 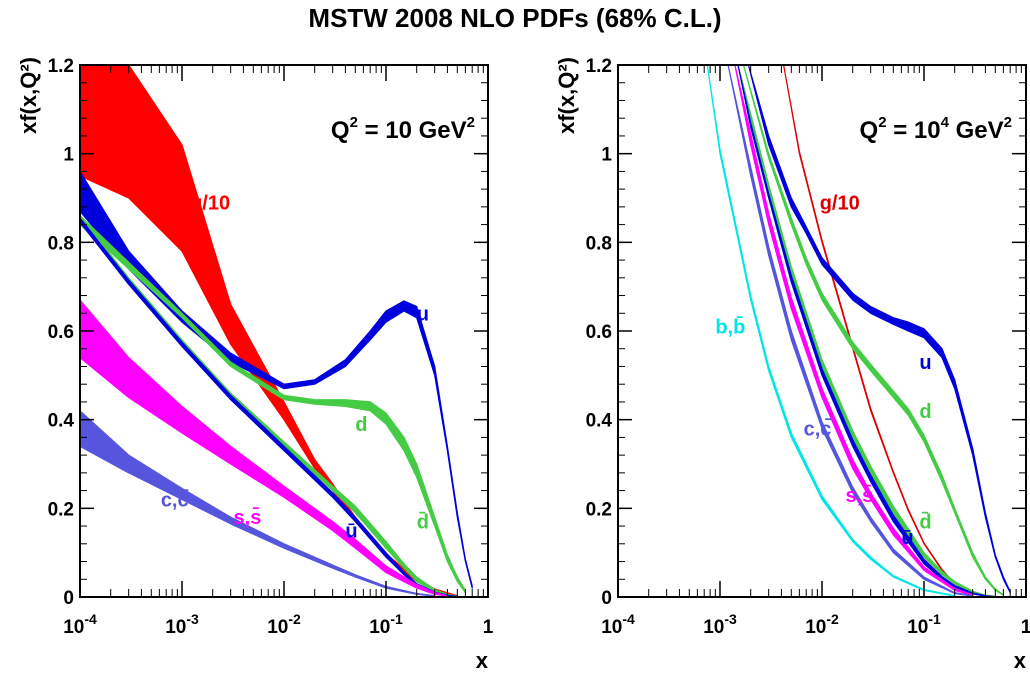 I want to click on right-x-tick-exponent: -4, so click(x=628, y=619).